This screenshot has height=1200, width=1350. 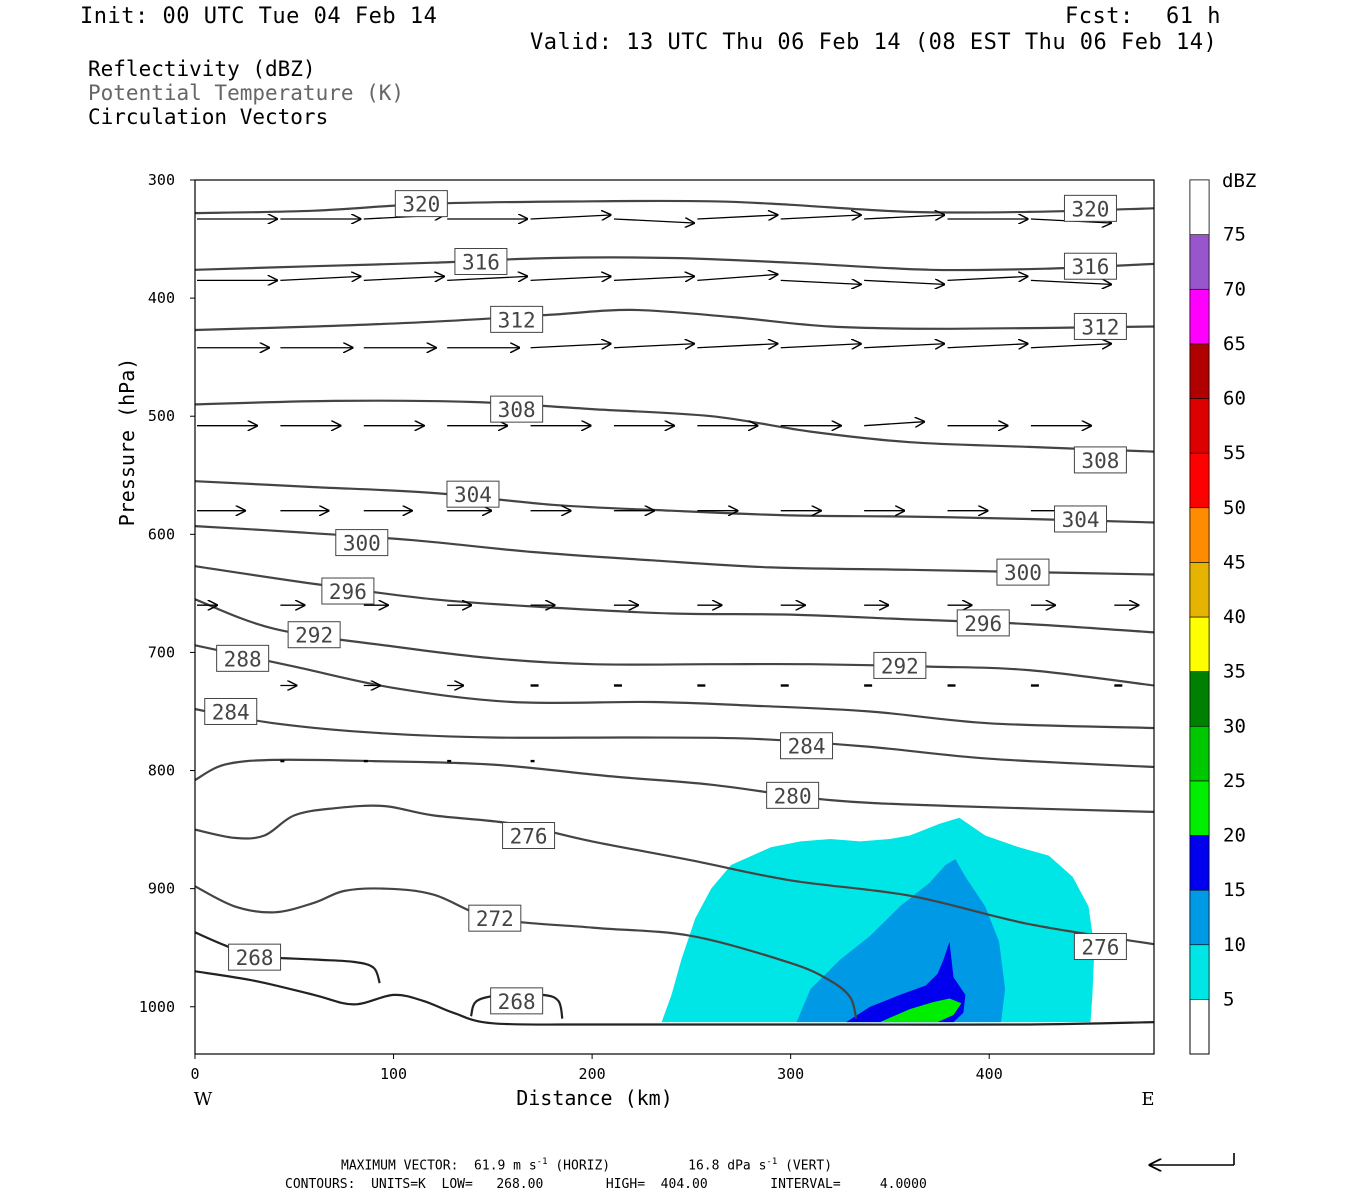 I want to click on svg-text: 296, so click(x=983, y=624).